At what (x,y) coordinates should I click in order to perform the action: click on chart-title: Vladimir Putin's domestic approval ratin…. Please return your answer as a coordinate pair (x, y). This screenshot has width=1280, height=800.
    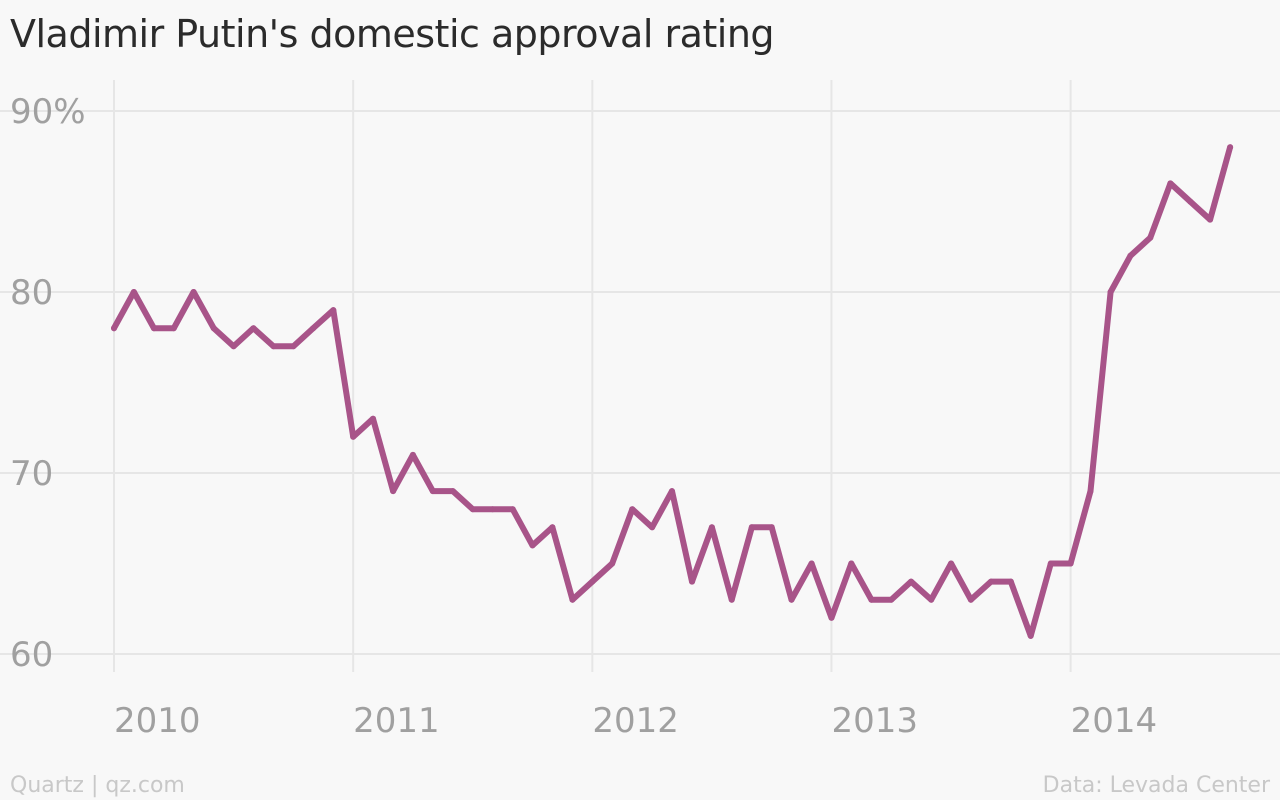
    Looking at the image, I should click on (392, 34).